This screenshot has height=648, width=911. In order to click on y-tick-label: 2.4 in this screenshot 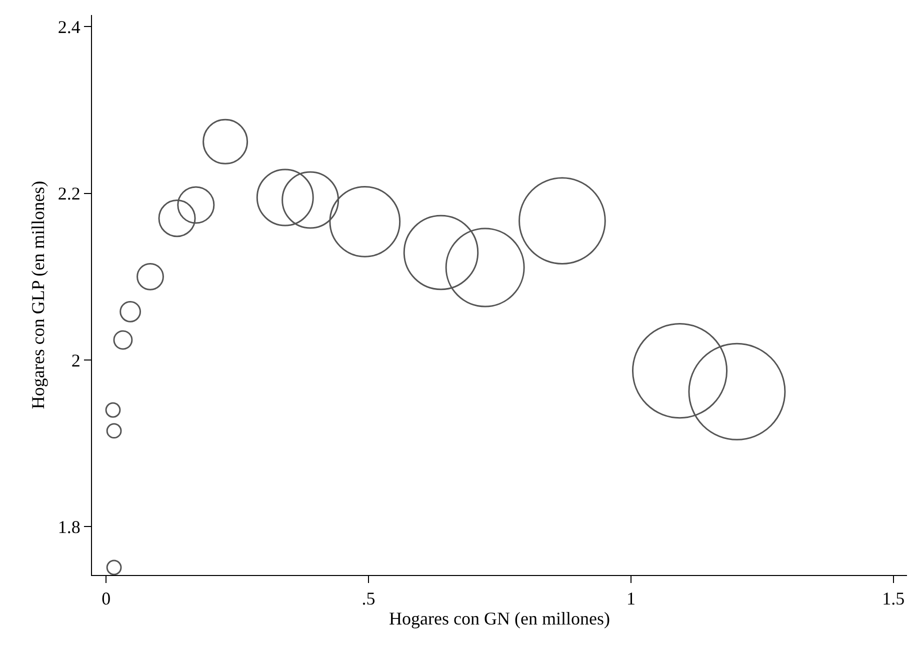, I will do `click(69, 26)`.